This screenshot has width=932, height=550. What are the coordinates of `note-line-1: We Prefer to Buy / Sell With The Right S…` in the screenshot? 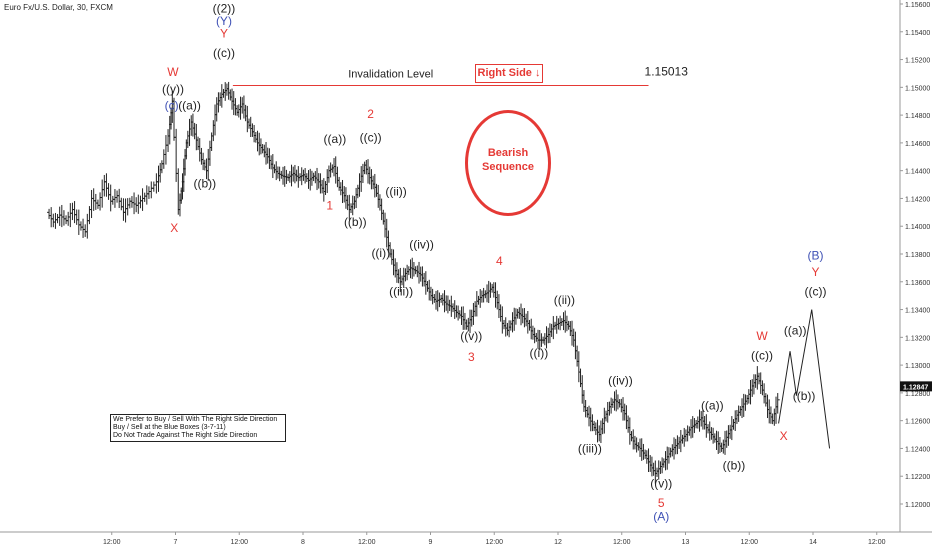 It's located at (195, 419).